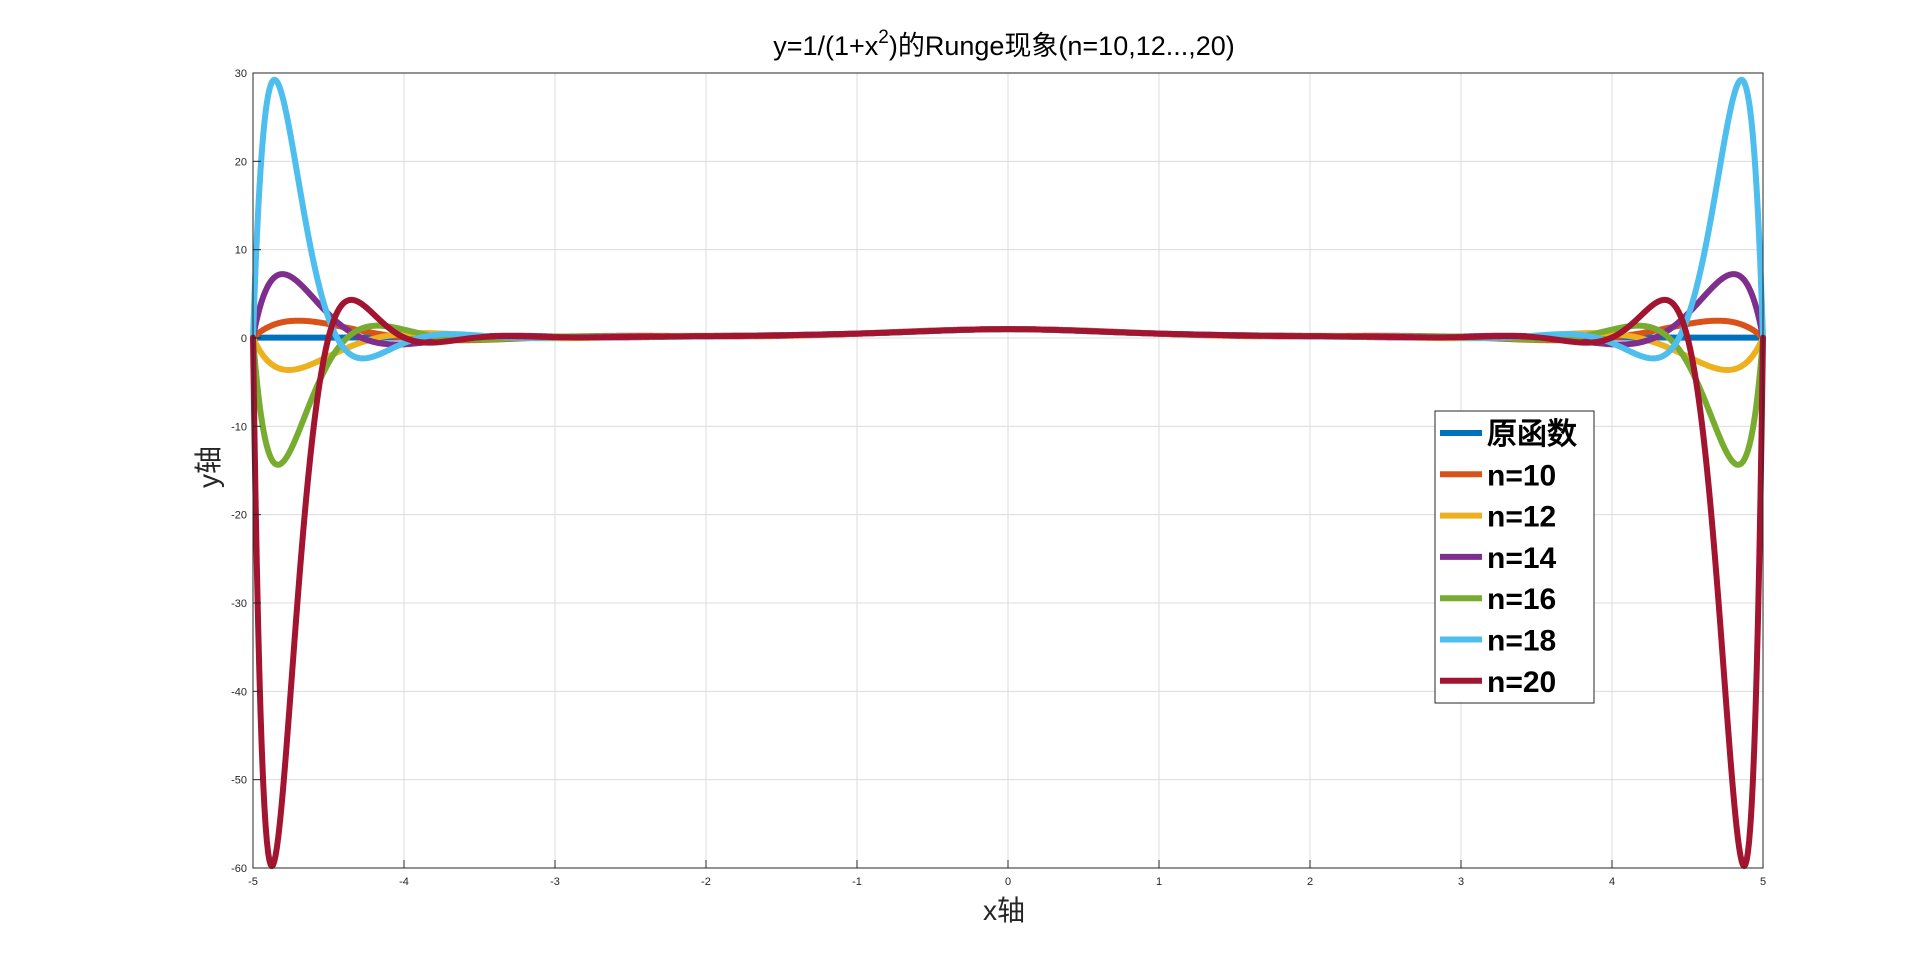 The height and width of the screenshot is (967, 1920). Describe the element at coordinates (1521, 682) in the screenshot. I see `legend-label: n=20` at that location.